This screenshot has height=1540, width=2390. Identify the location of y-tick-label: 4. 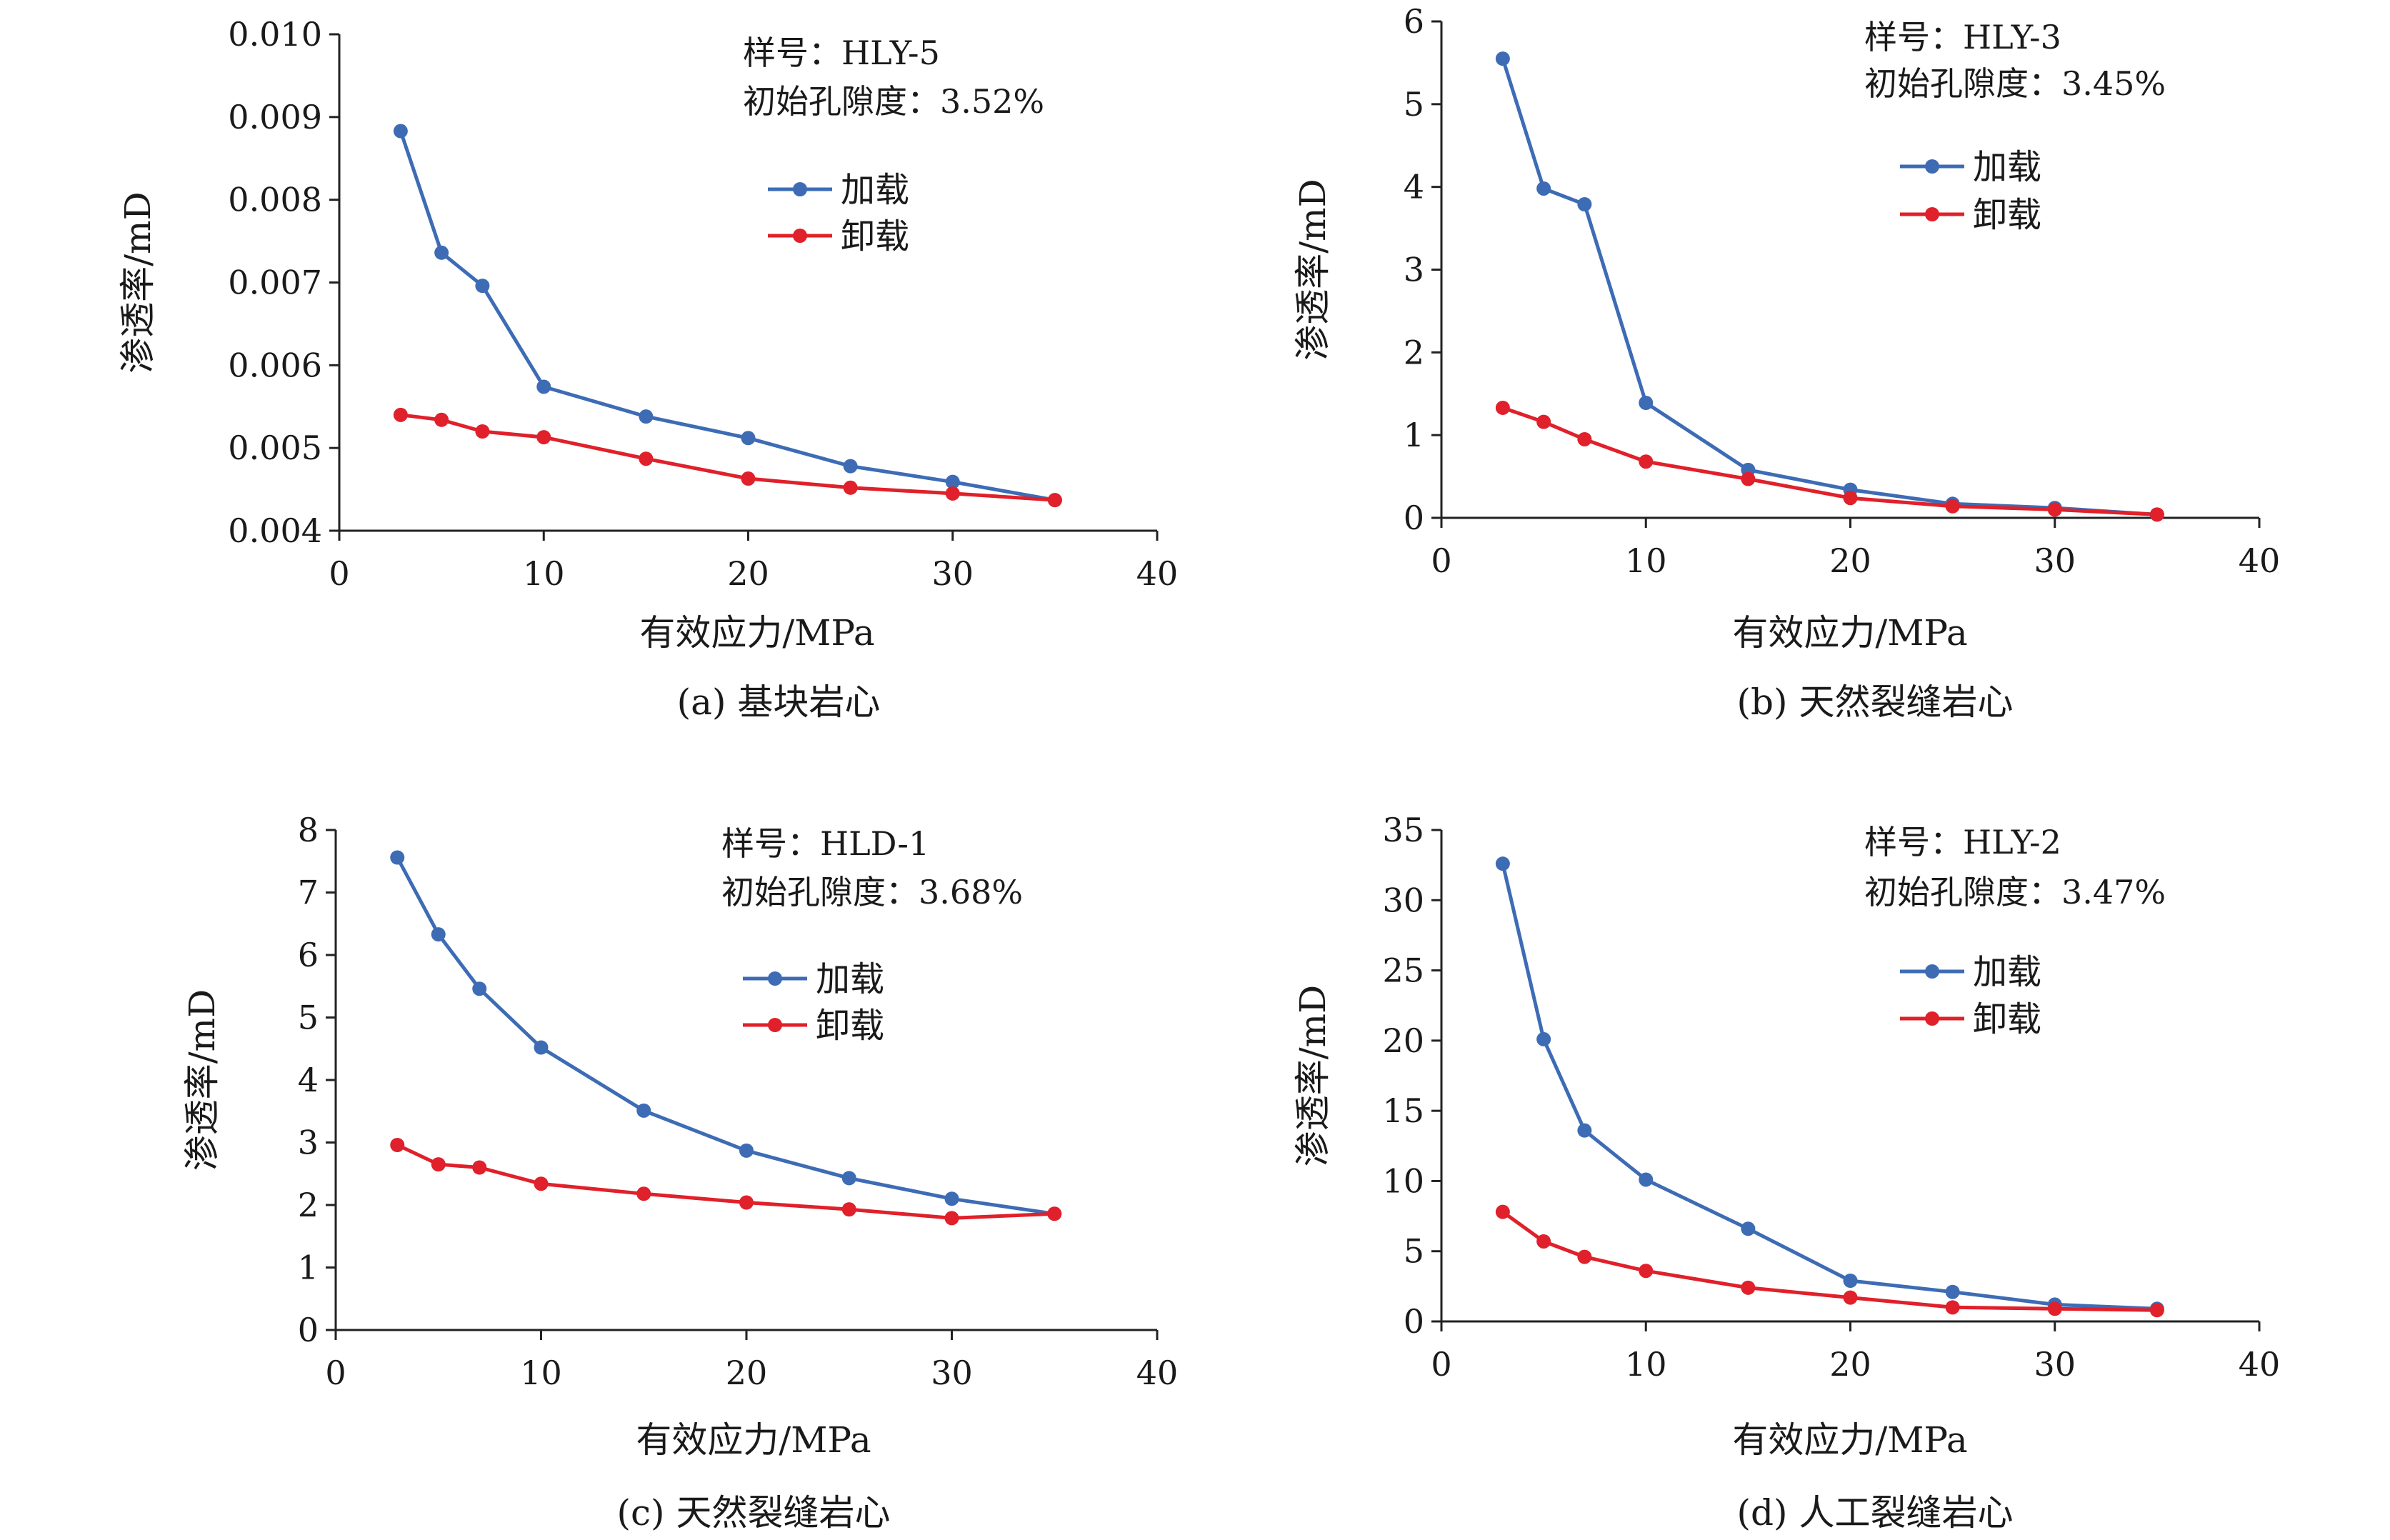
(1414, 187).